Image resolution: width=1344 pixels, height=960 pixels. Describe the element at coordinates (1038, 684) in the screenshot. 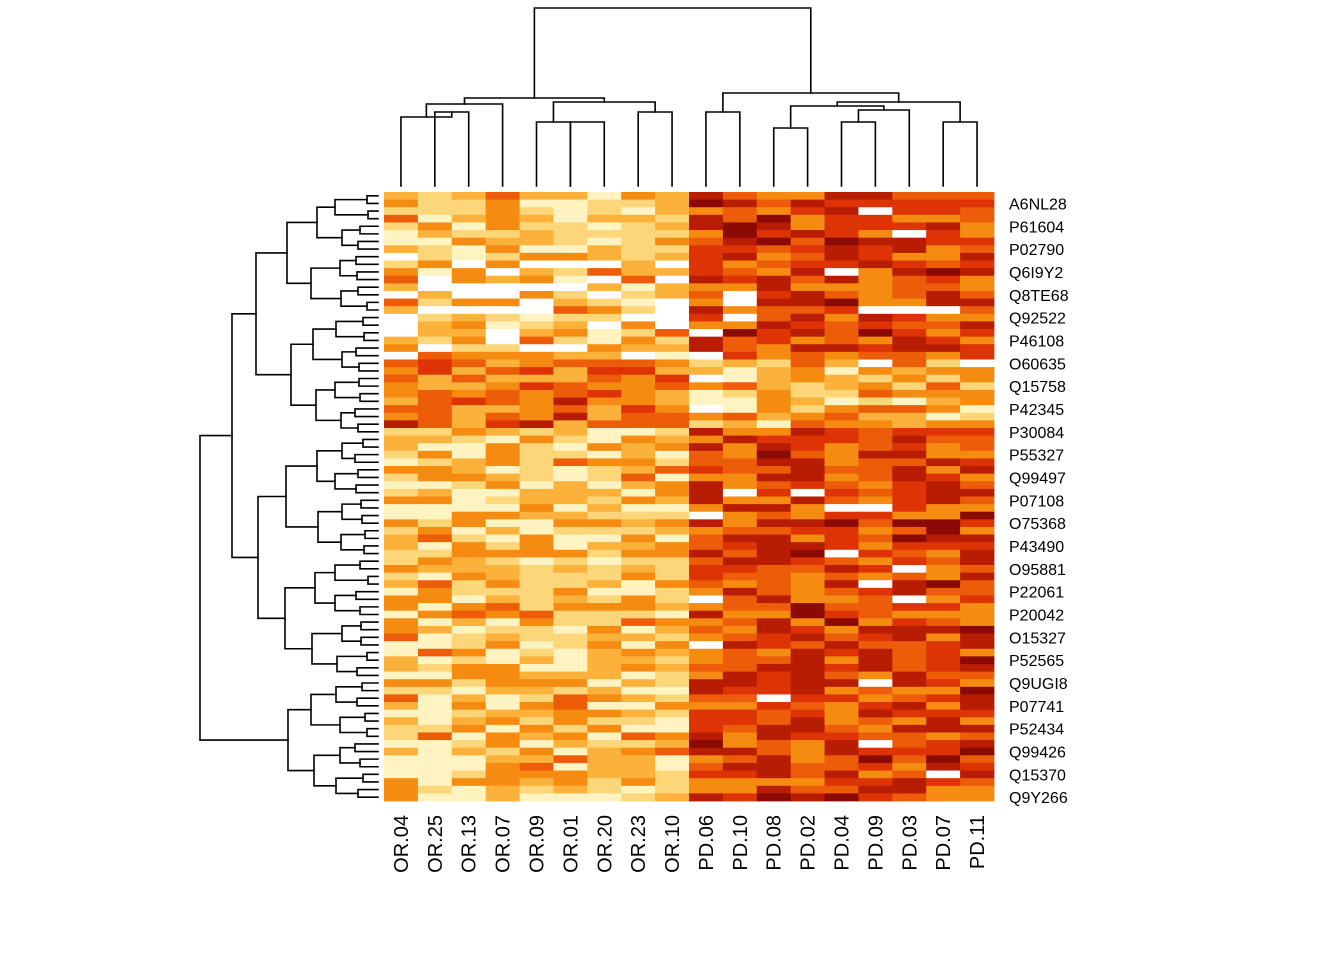

I see `row-label: Q9UGI8` at that location.